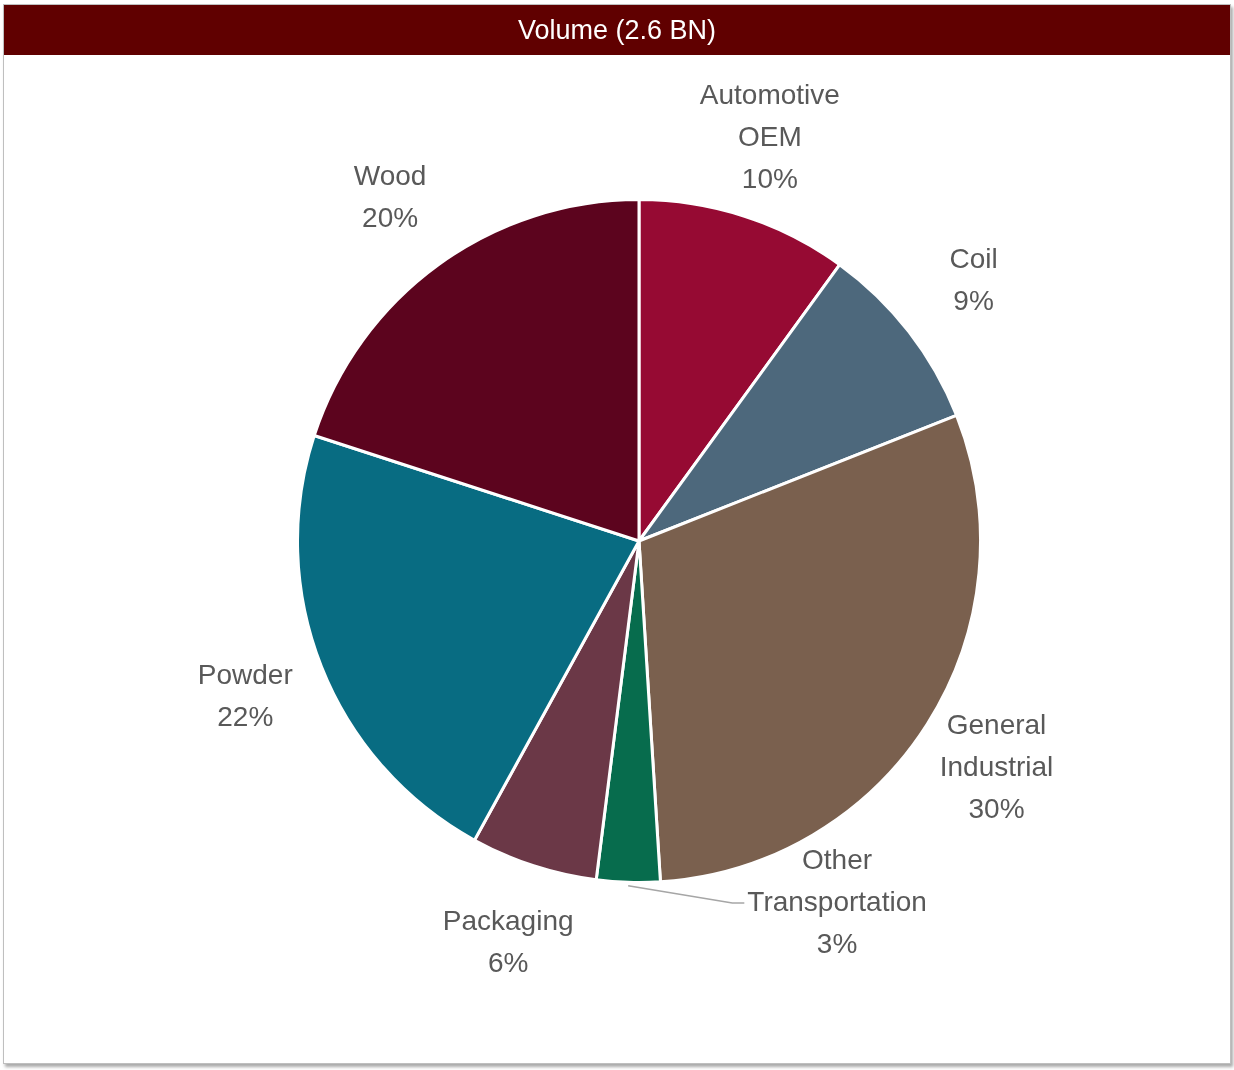 The image size is (1234, 1070). Describe the element at coordinates (996, 745) in the screenshot. I see `slice-label: General Industrial` at that location.